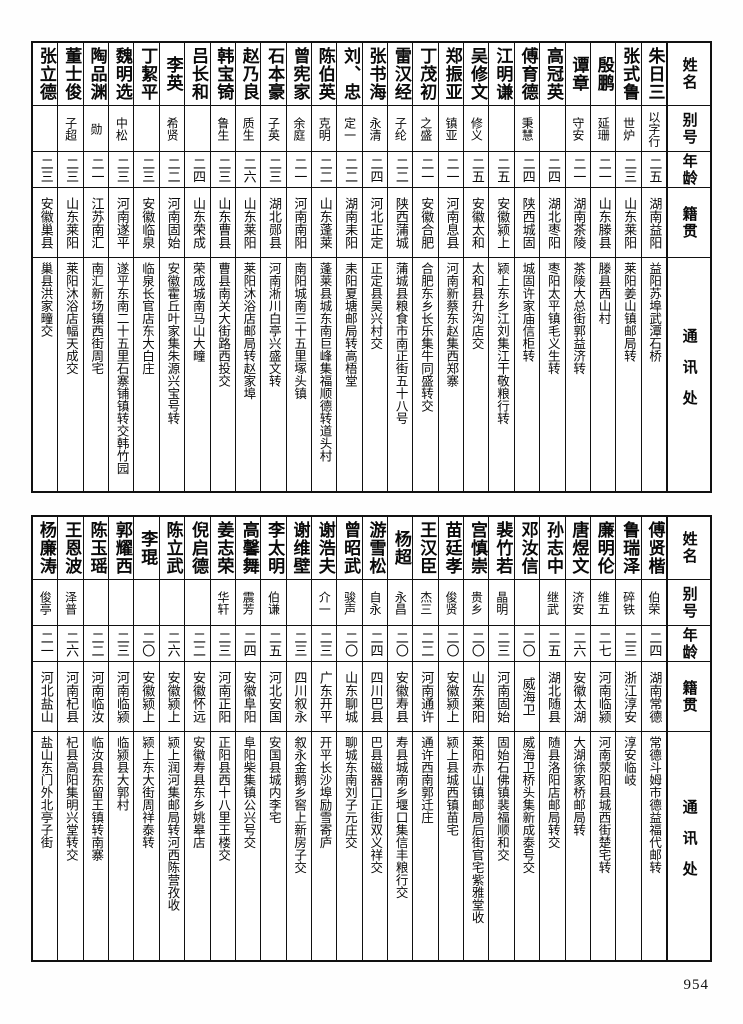 This screenshot has width=743, height=1024. I want to click on cell-name: 陶品渊, so click(96, 74).